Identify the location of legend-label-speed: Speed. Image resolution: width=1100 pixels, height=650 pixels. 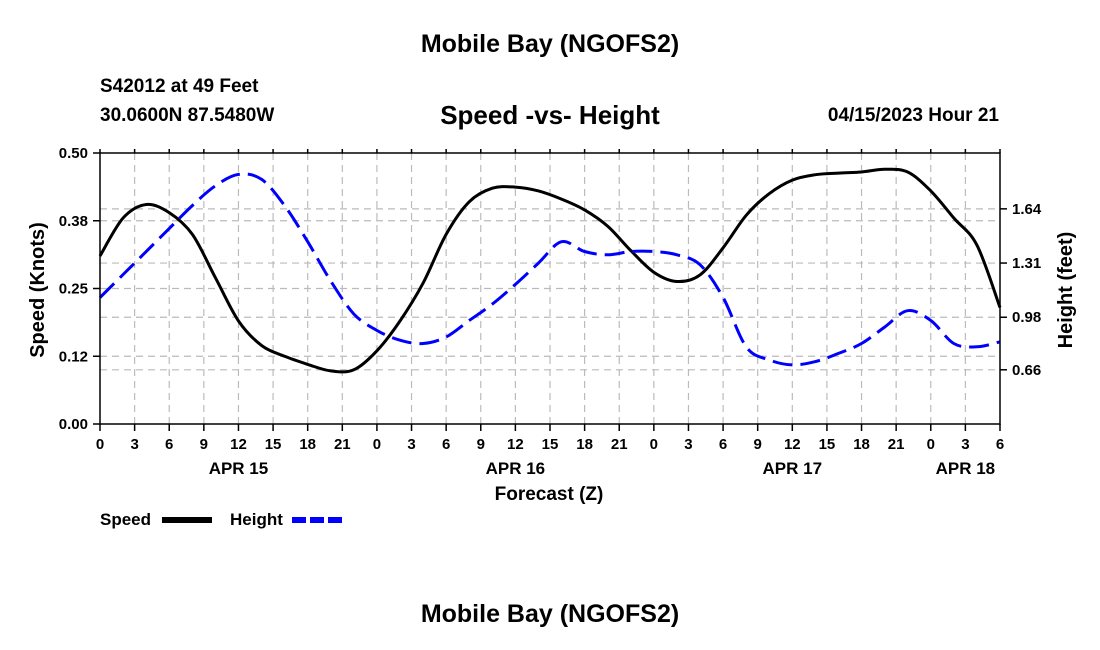
(125, 519).